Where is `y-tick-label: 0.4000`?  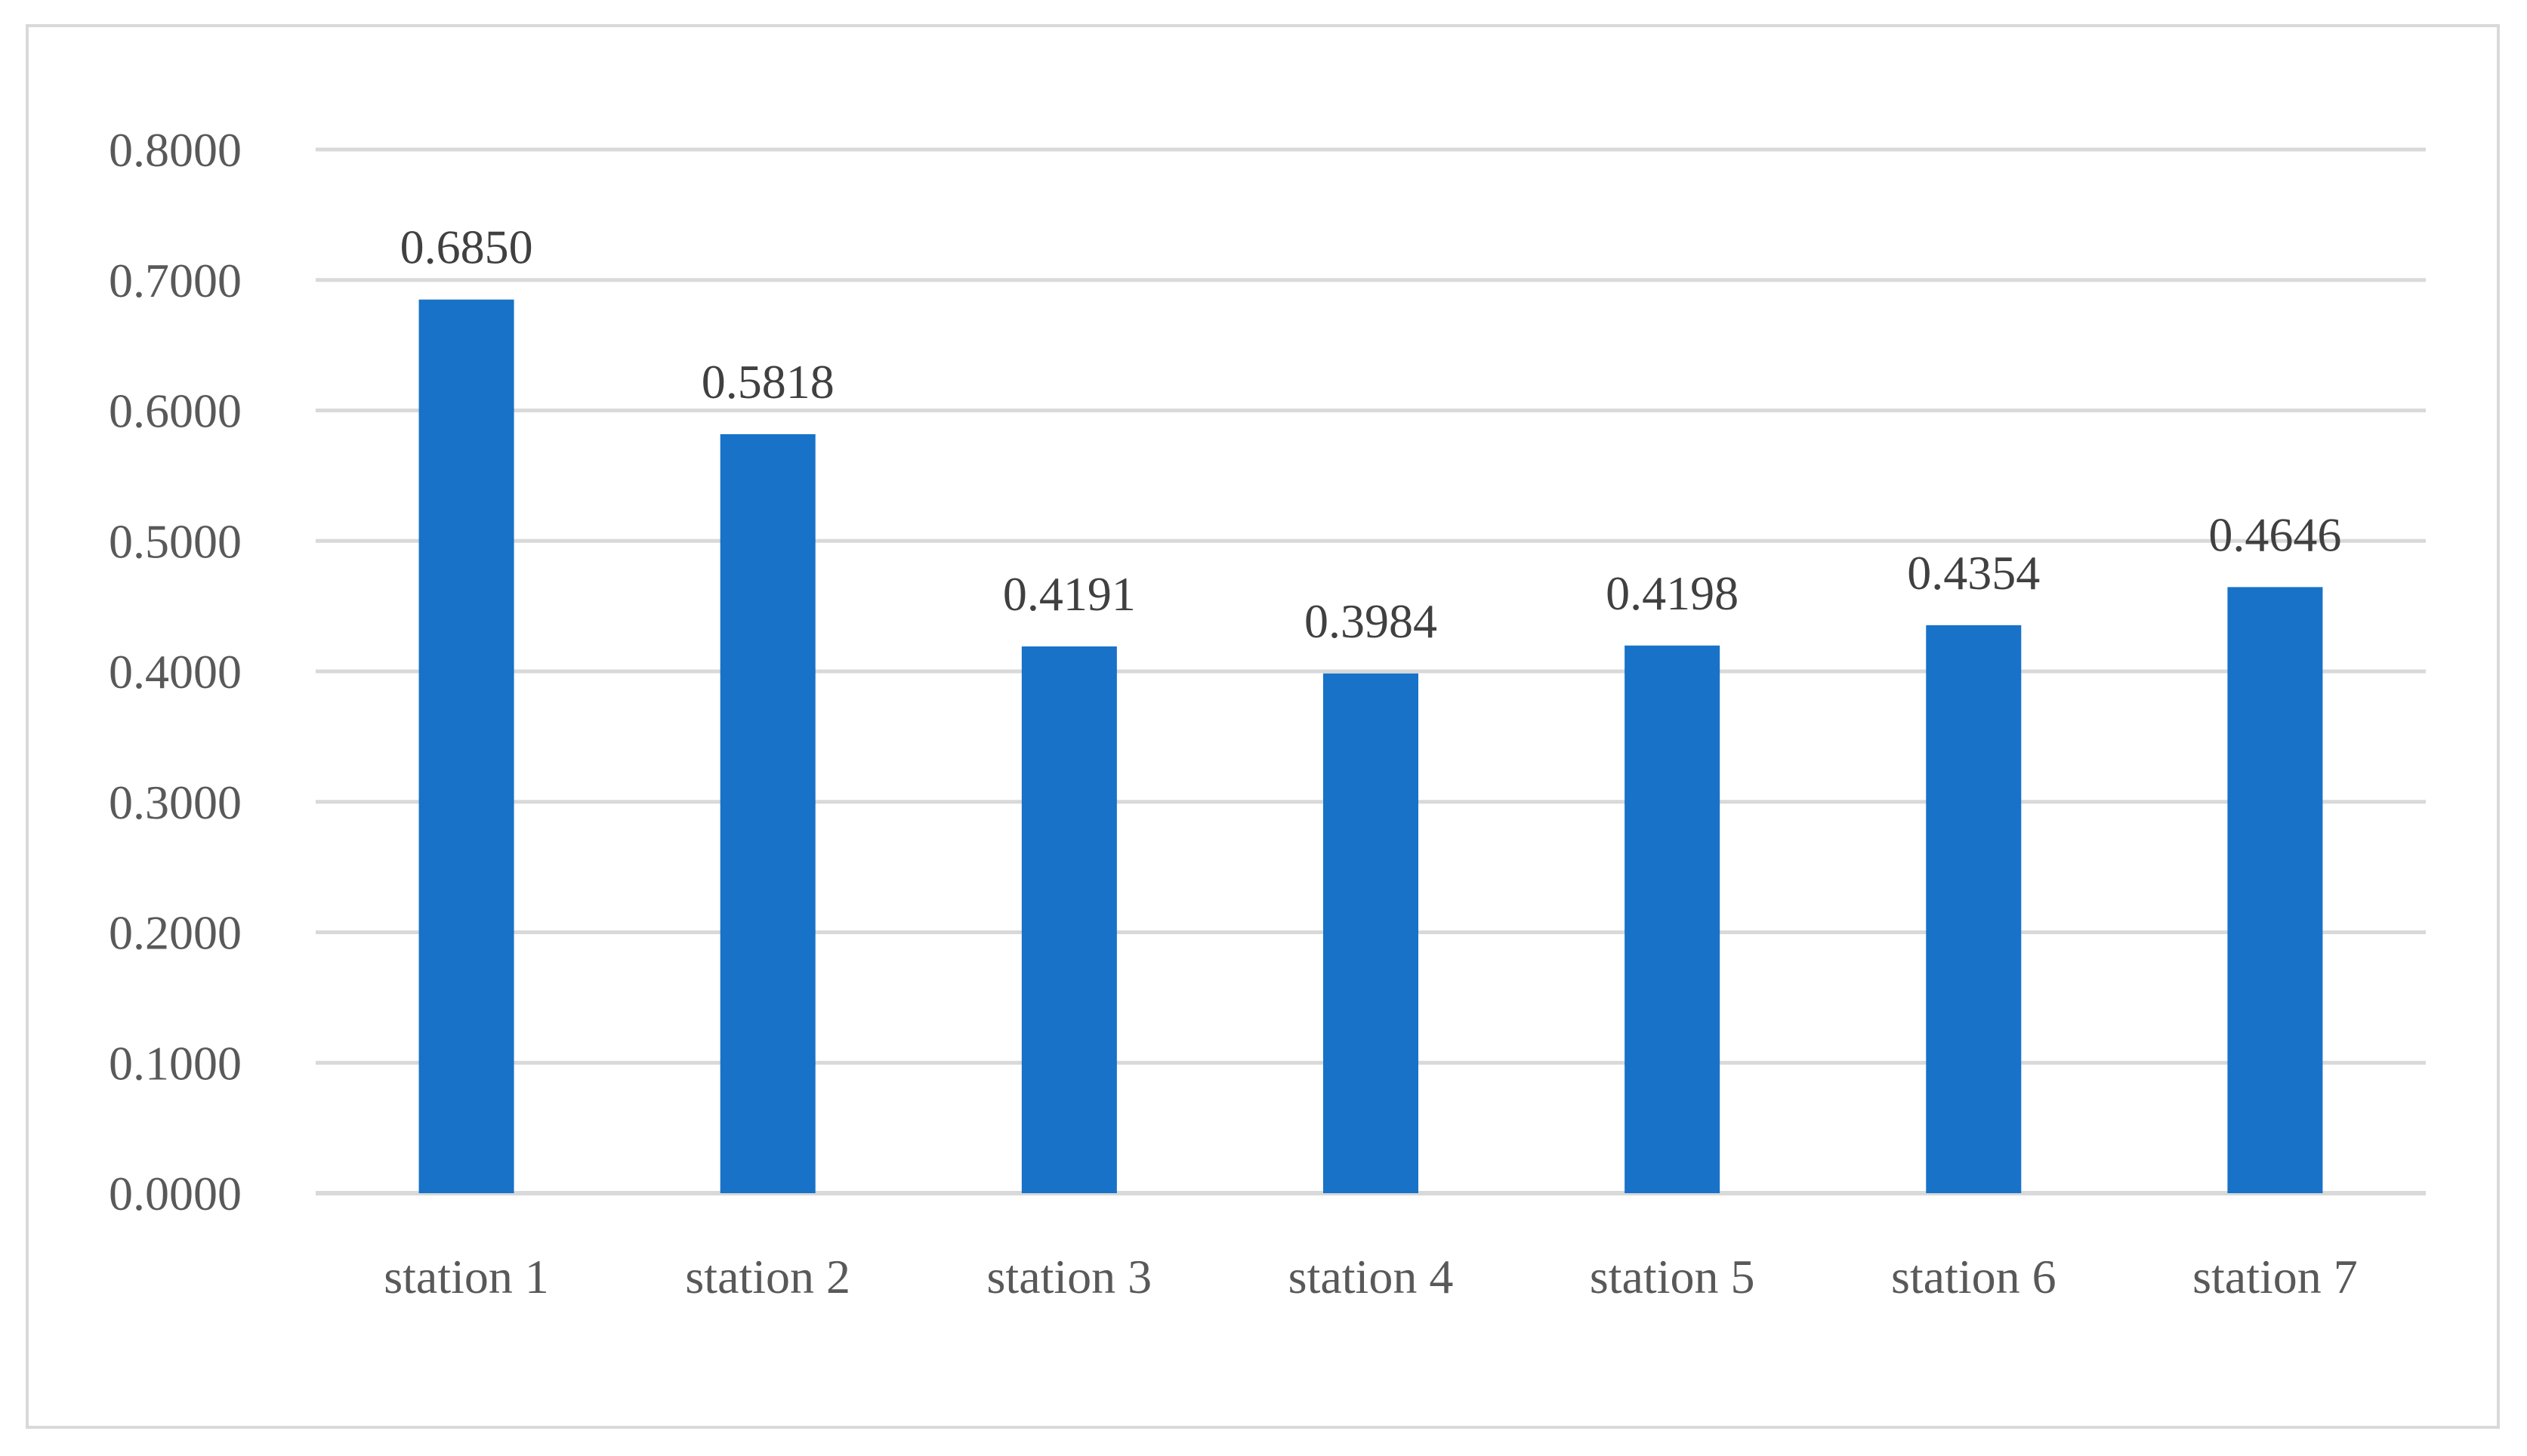 y-tick-label: 0.4000 is located at coordinates (175, 672).